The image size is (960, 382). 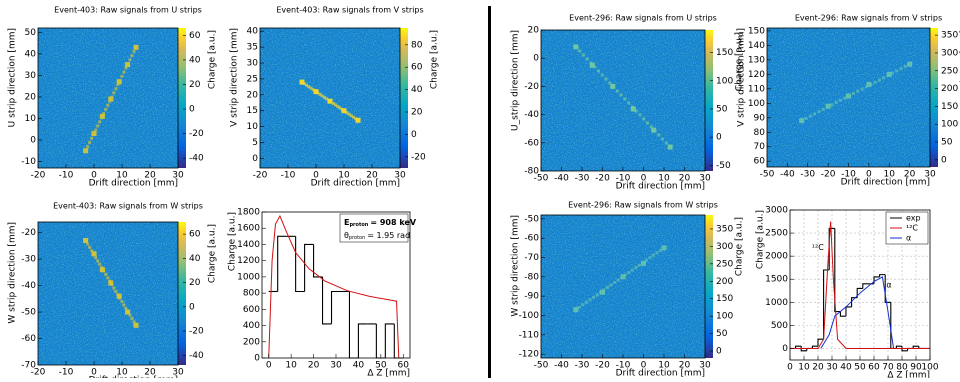 I want to click on y-tick-label: -80, so click(x=531, y=172).